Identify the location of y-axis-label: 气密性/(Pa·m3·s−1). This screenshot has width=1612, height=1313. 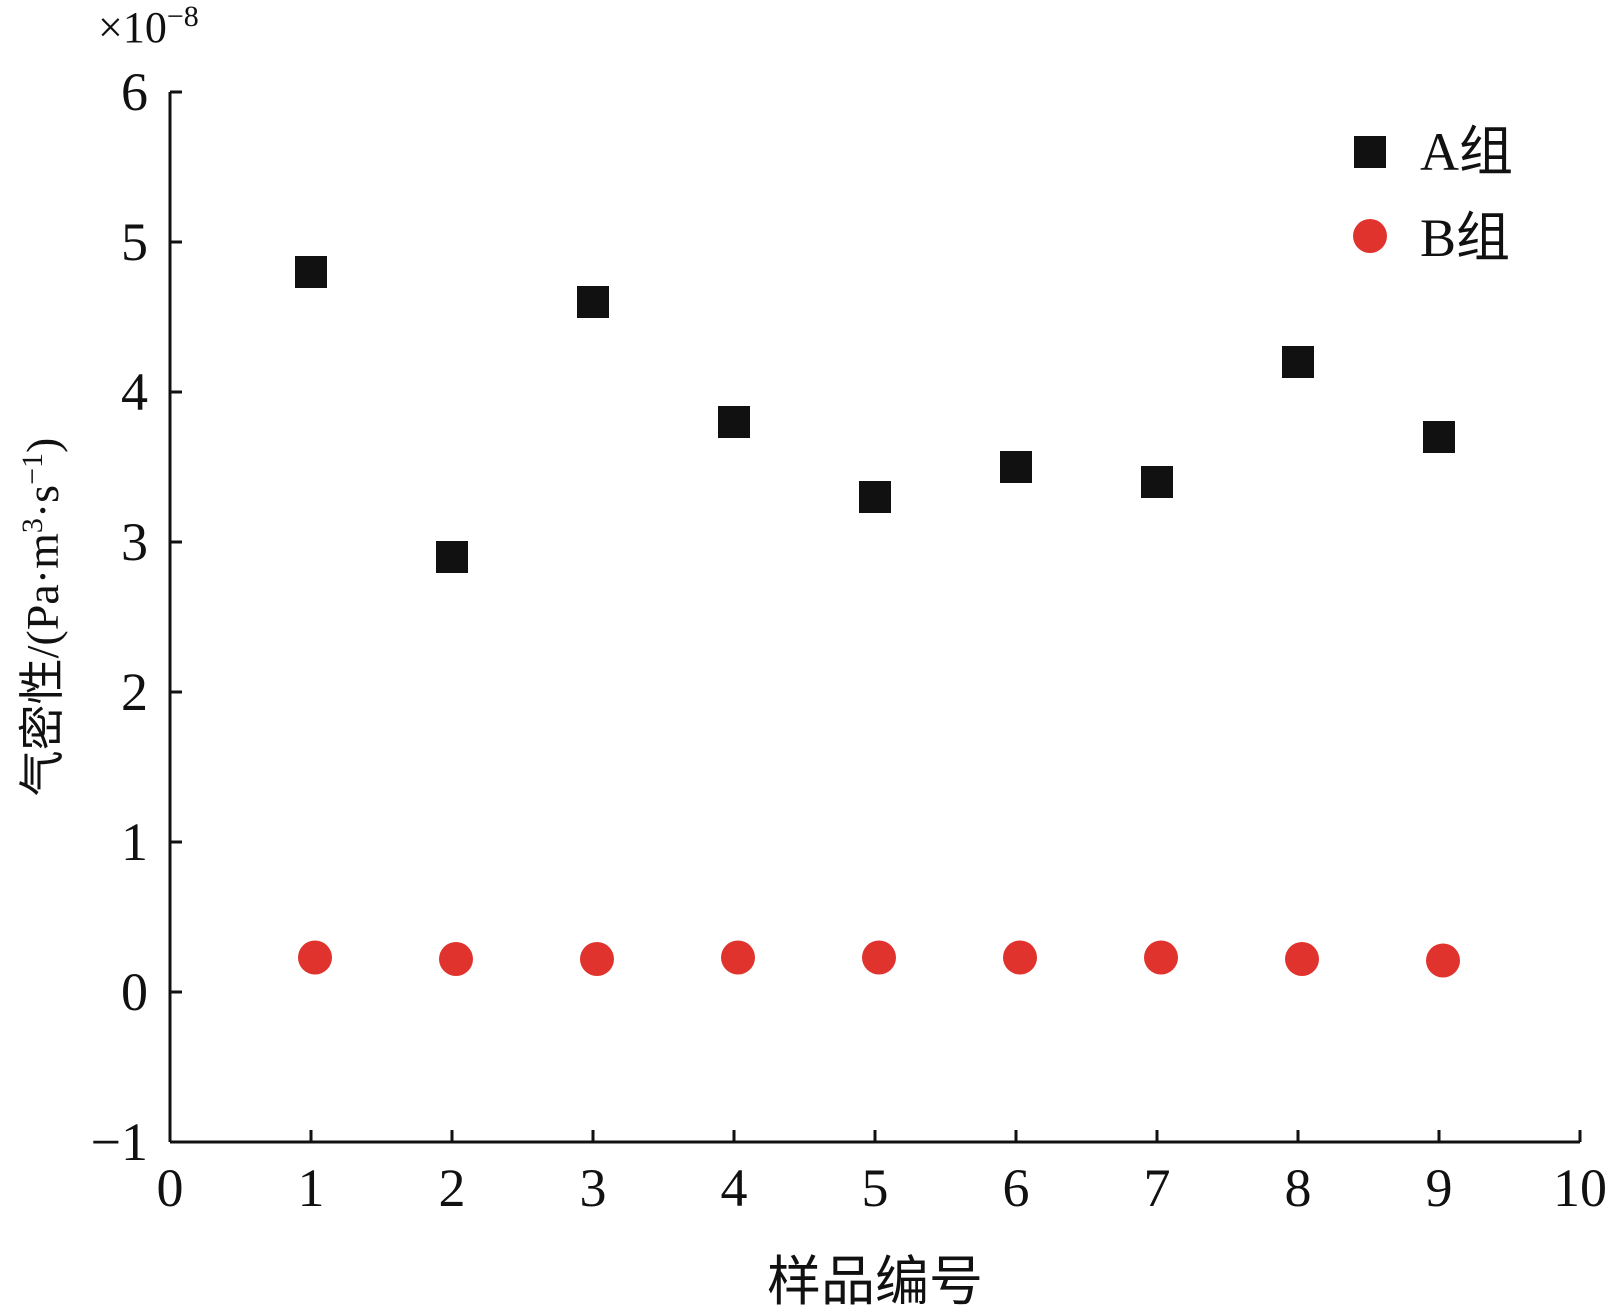
(42, 617).